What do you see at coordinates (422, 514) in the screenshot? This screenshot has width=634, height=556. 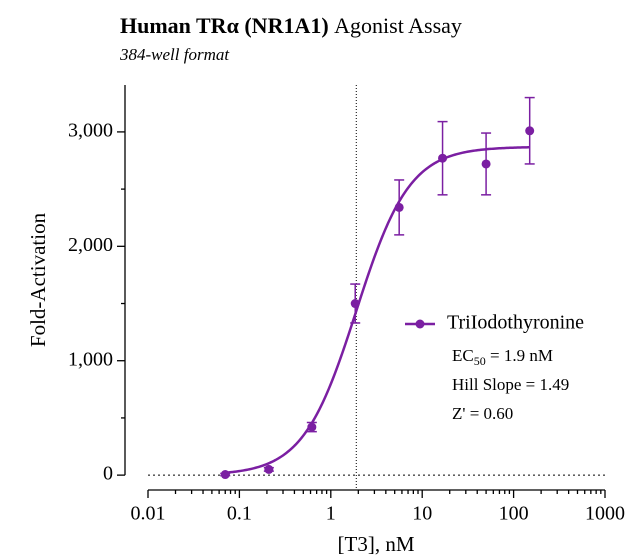 I see `x-tick-label: 10` at bounding box center [422, 514].